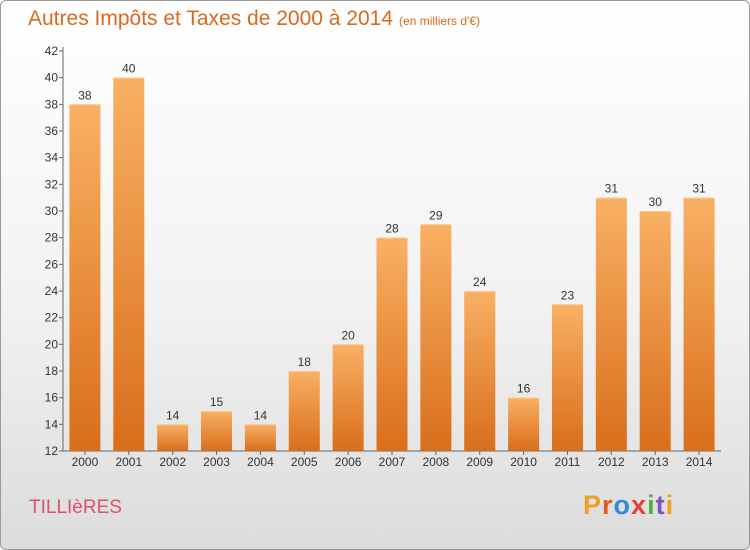 This screenshot has height=550, width=750. I want to click on bar-value-label: 28, so click(392, 229).